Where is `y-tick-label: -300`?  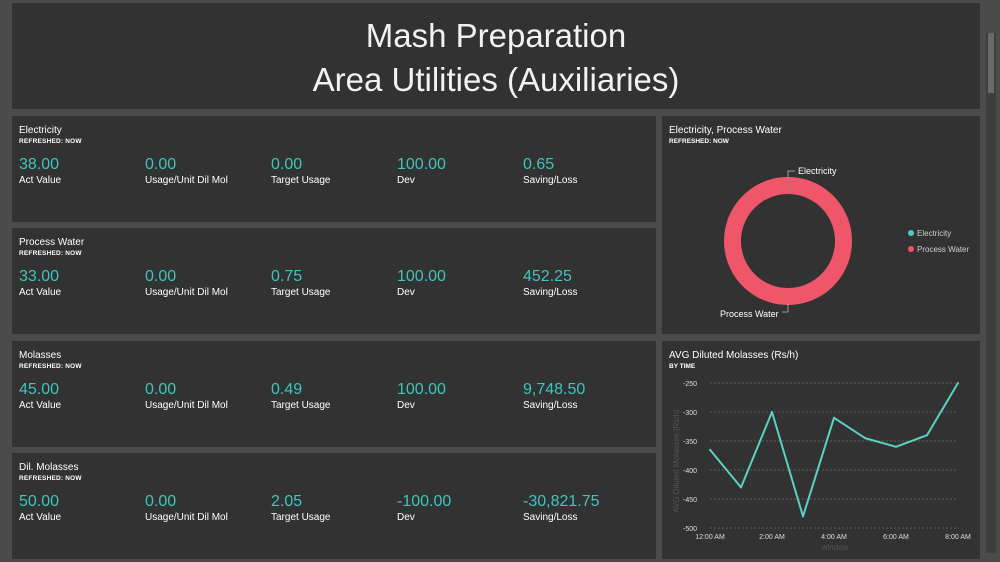
y-tick-label: -300 is located at coordinates (690, 413).